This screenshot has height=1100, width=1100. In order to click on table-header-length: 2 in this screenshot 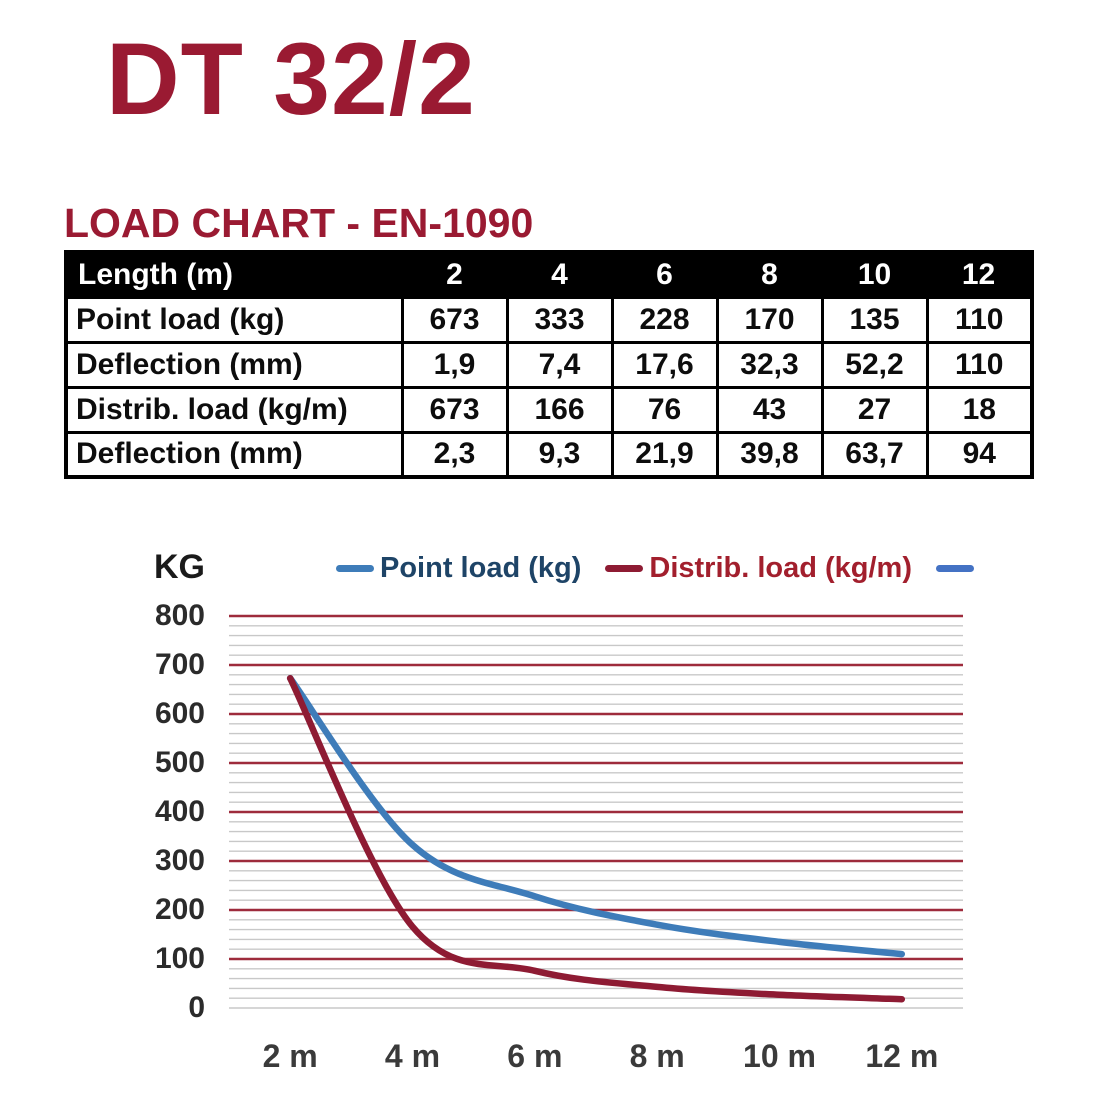, I will do `click(454, 274)`.